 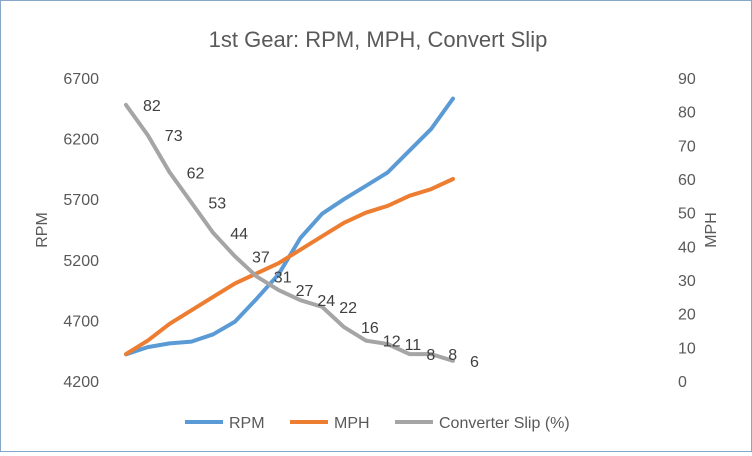 I want to click on data-label: 44, so click(x=239, y=234).